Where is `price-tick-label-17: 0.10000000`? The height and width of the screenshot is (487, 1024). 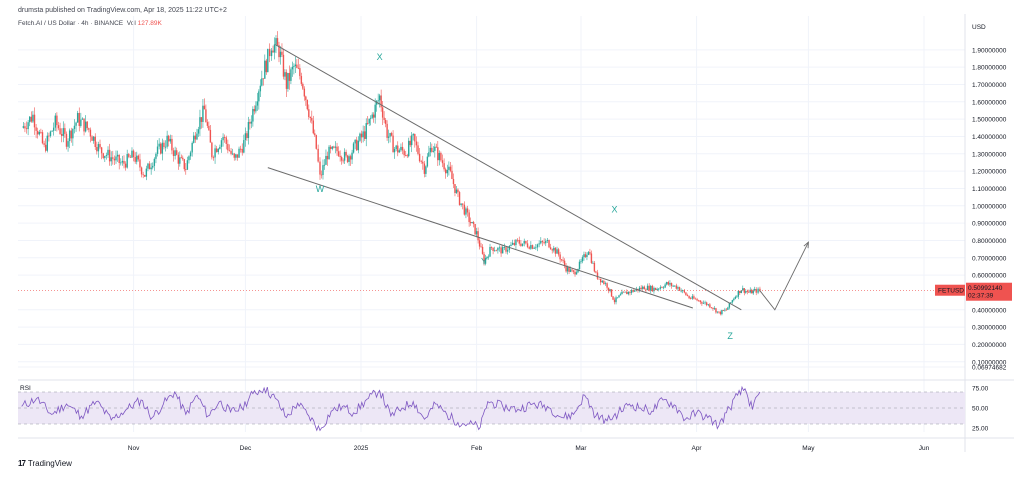
price-tick-label-17: 0.10000000 is located at coordinates (989, 362).